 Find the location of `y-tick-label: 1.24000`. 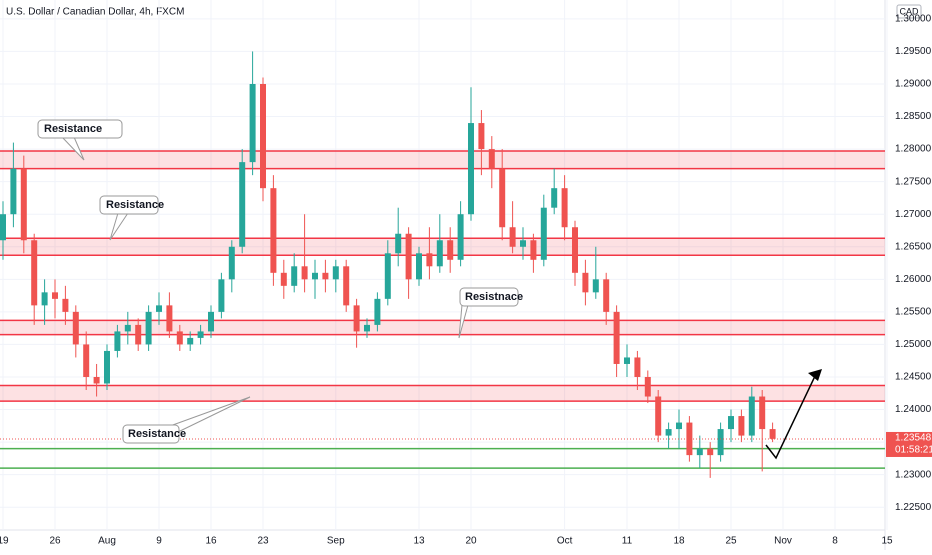

y-tick-label: 1.24000 is located at coordinates (913, 409).